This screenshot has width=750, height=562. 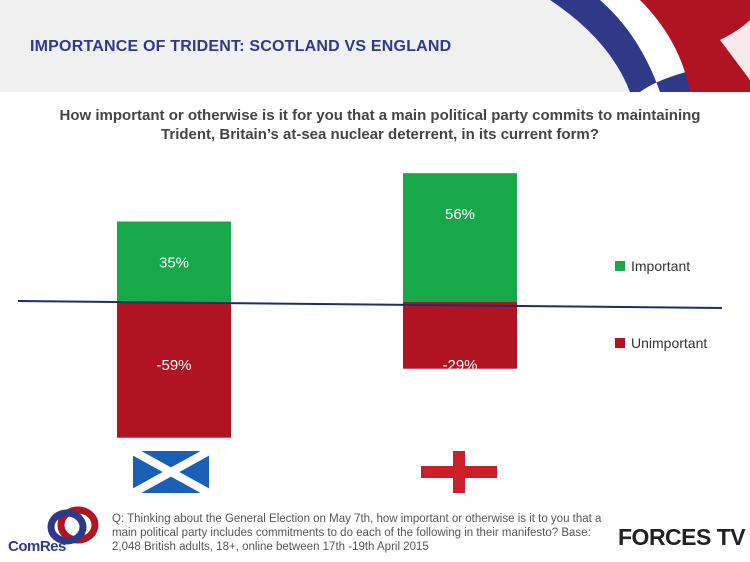 What do you see at coordinates (620, 266) in the screenshot?
I see `legend-important-swatch` at bounding box center [620, 266].